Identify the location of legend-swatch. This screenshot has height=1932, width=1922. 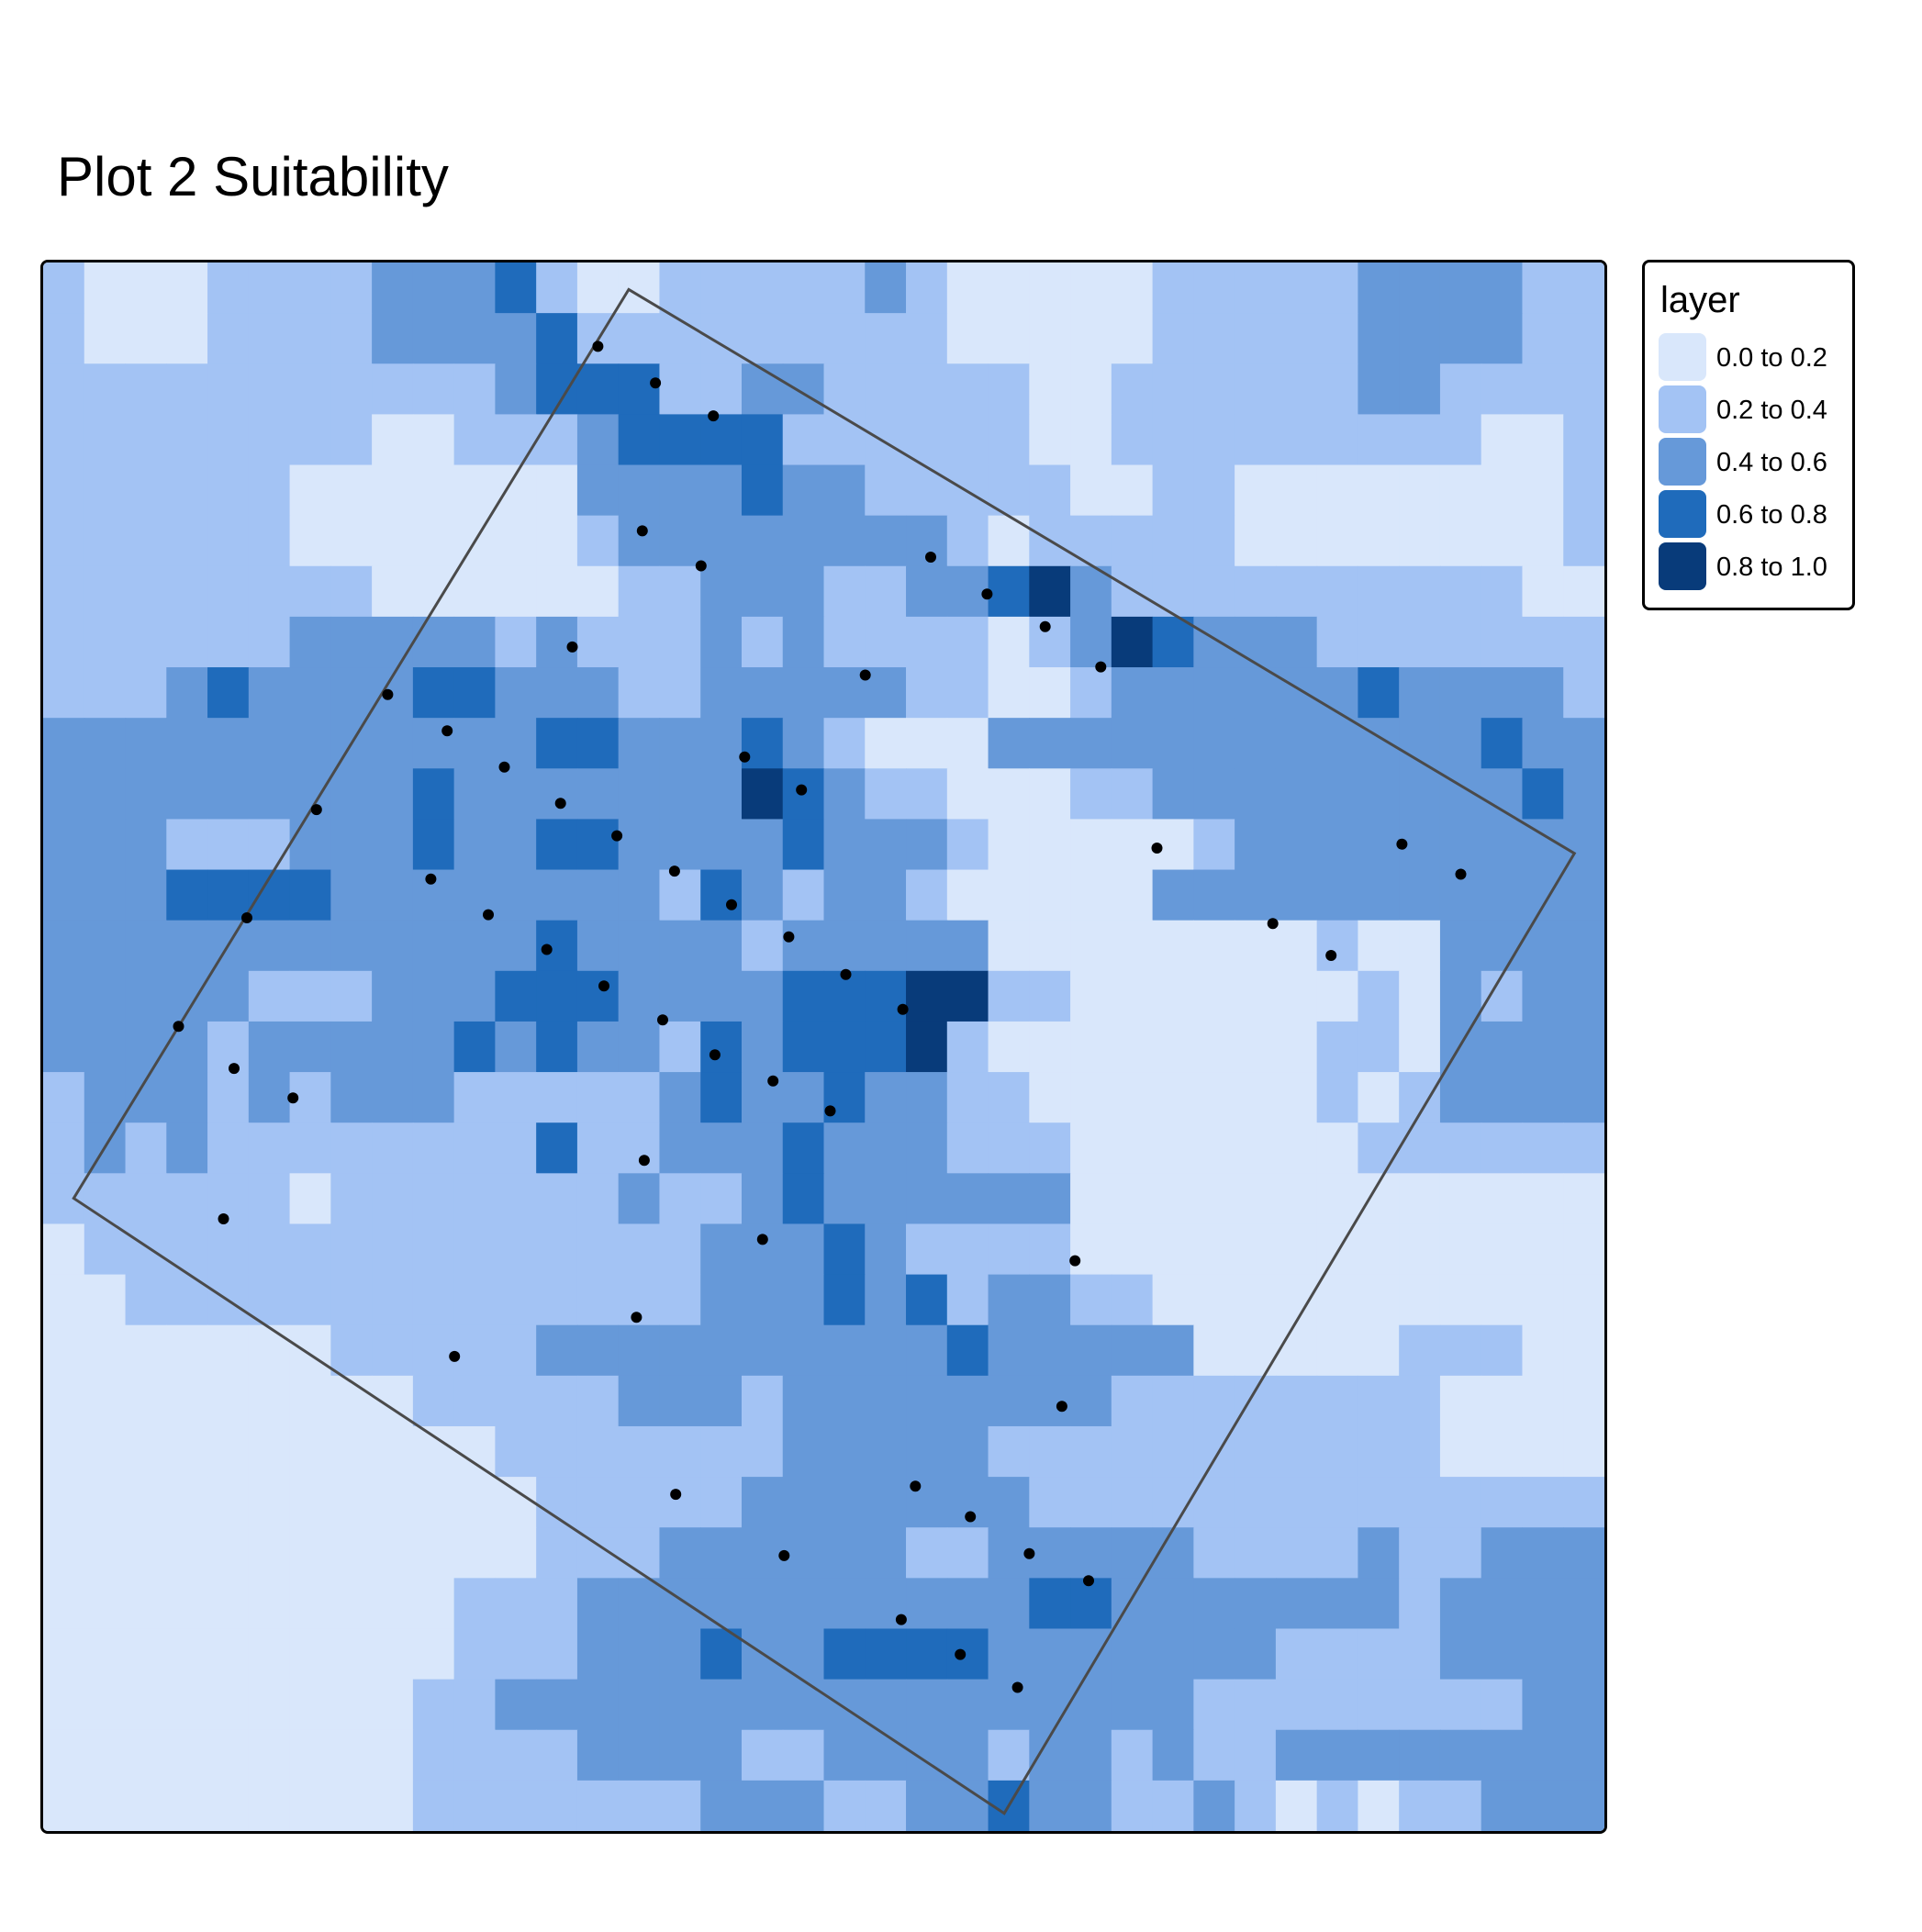
(1682, 462).